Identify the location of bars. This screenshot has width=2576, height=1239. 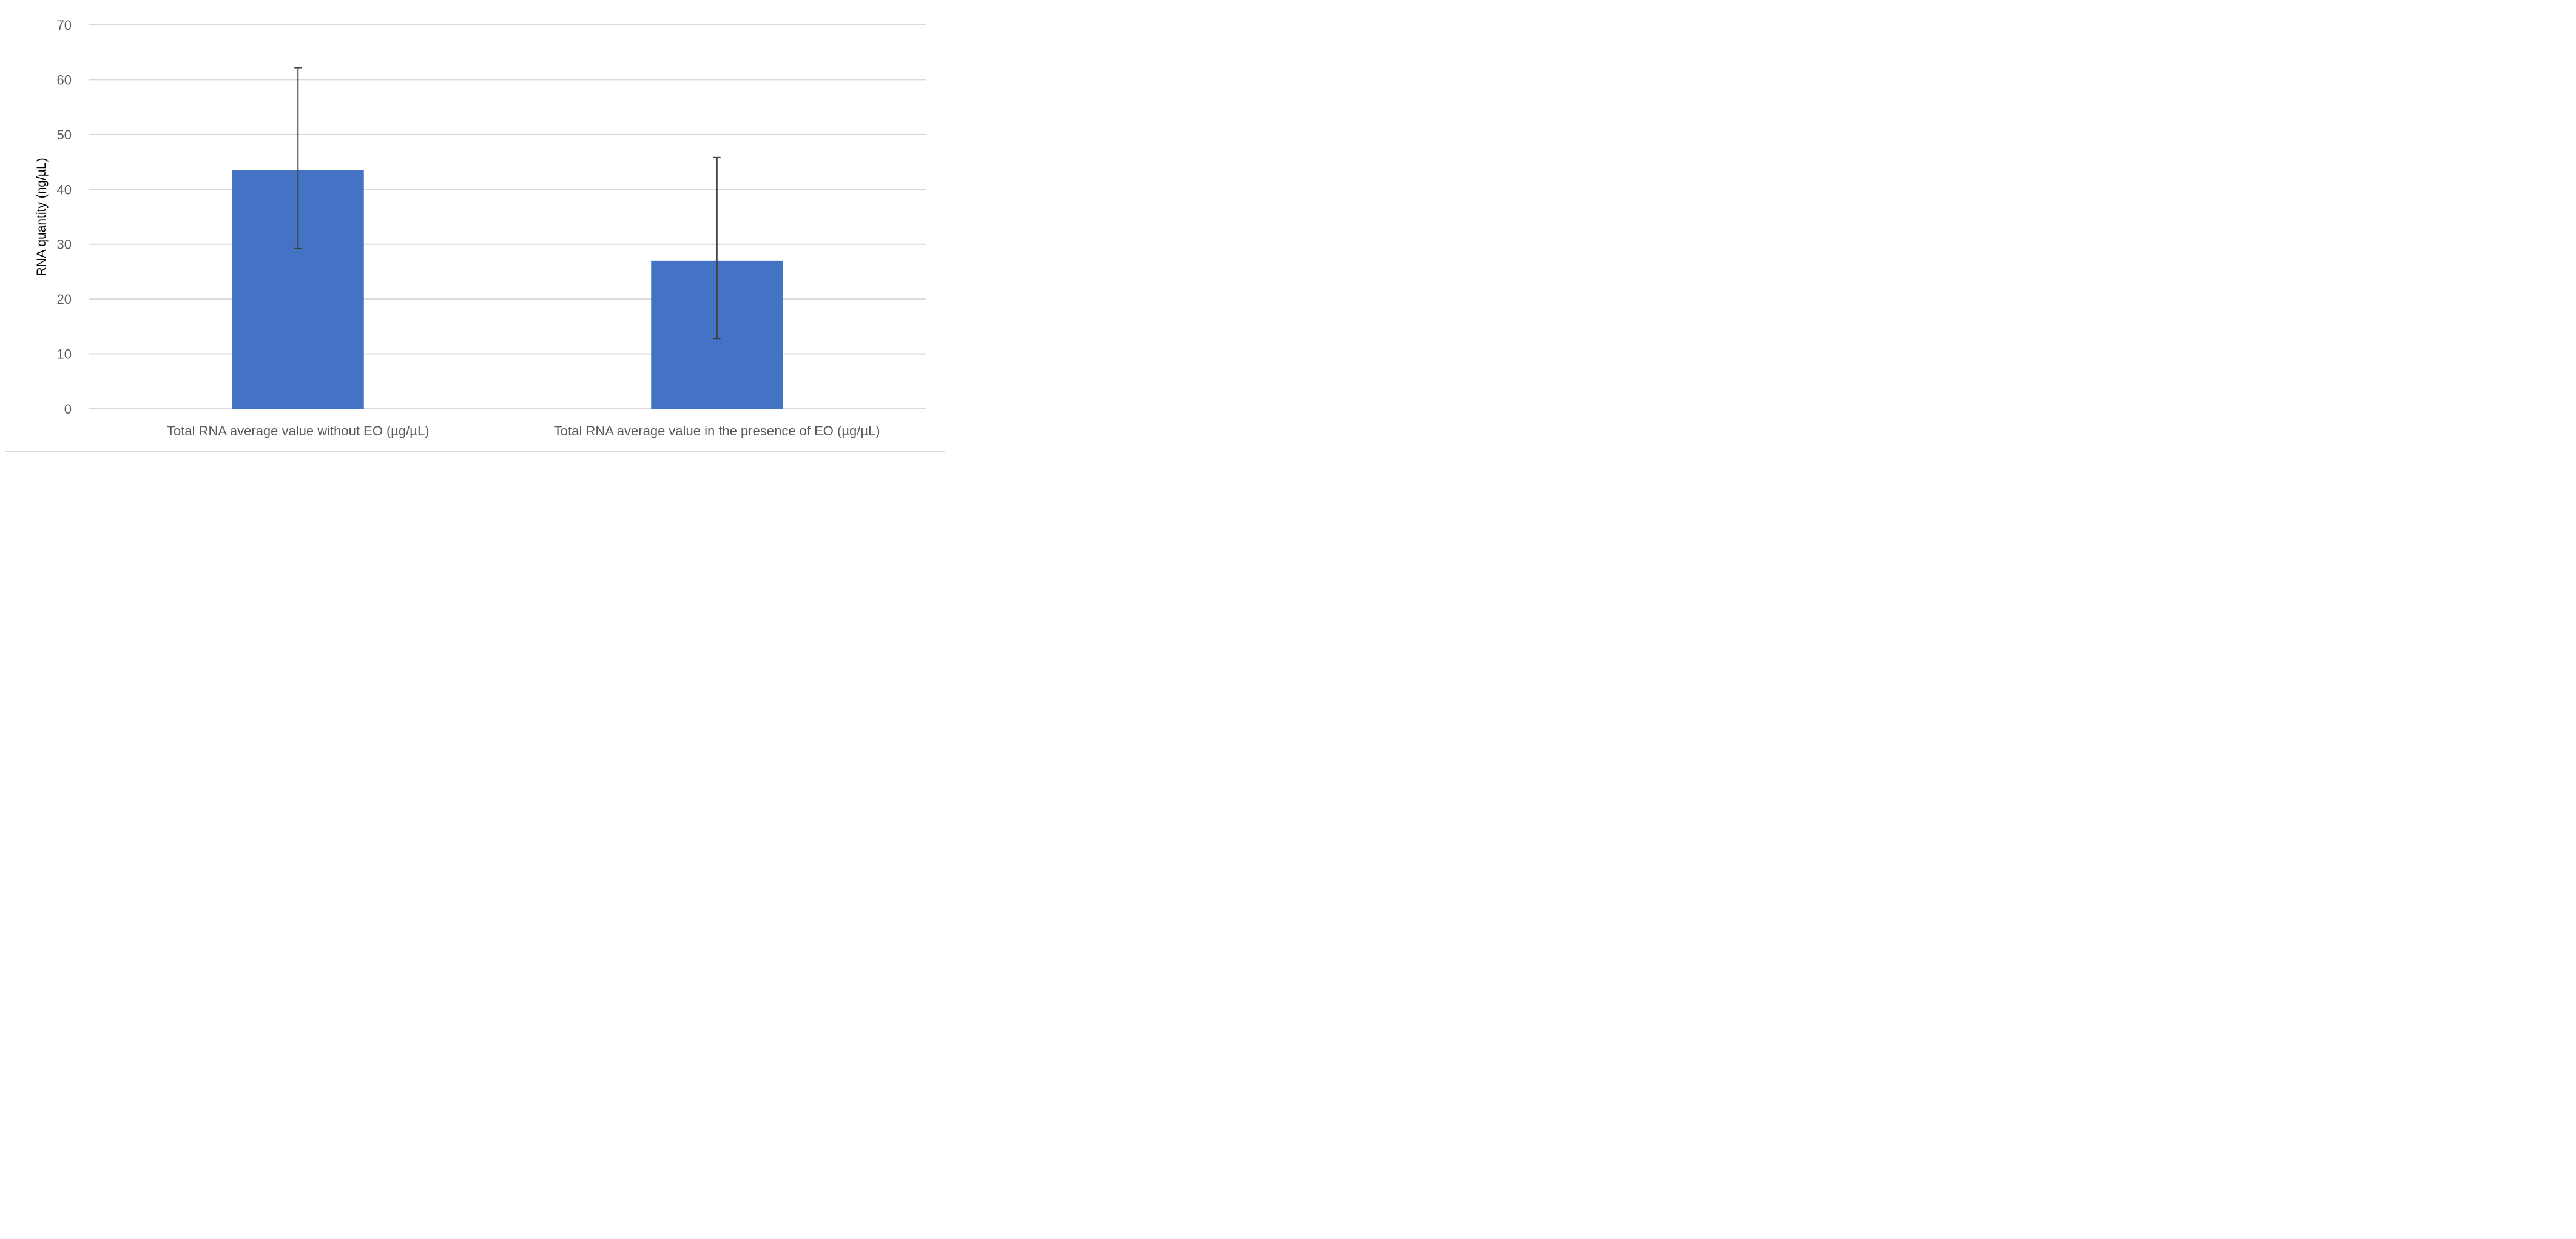
(508, 290).